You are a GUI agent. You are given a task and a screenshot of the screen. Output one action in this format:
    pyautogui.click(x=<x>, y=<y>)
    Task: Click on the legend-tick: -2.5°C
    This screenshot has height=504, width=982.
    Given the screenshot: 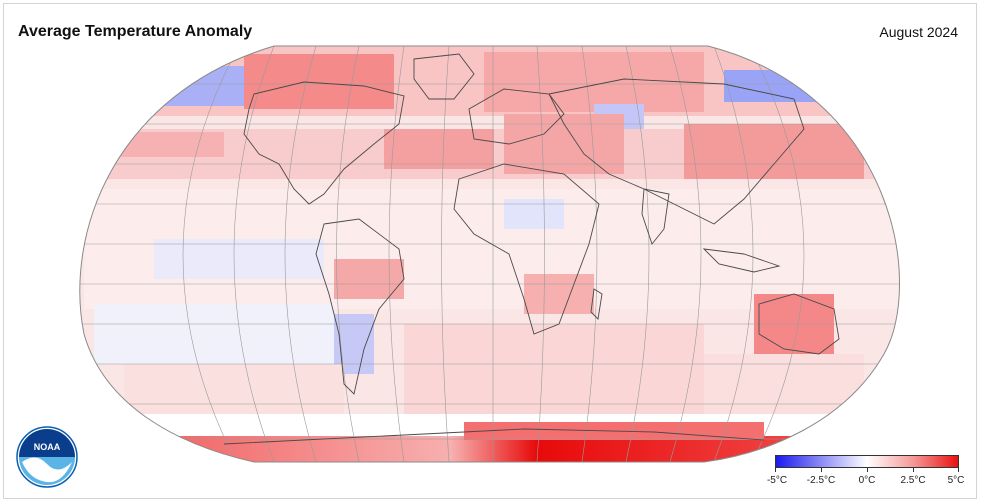 What is the action you would take?
    pyautogui.click(x=821, y=480)
    